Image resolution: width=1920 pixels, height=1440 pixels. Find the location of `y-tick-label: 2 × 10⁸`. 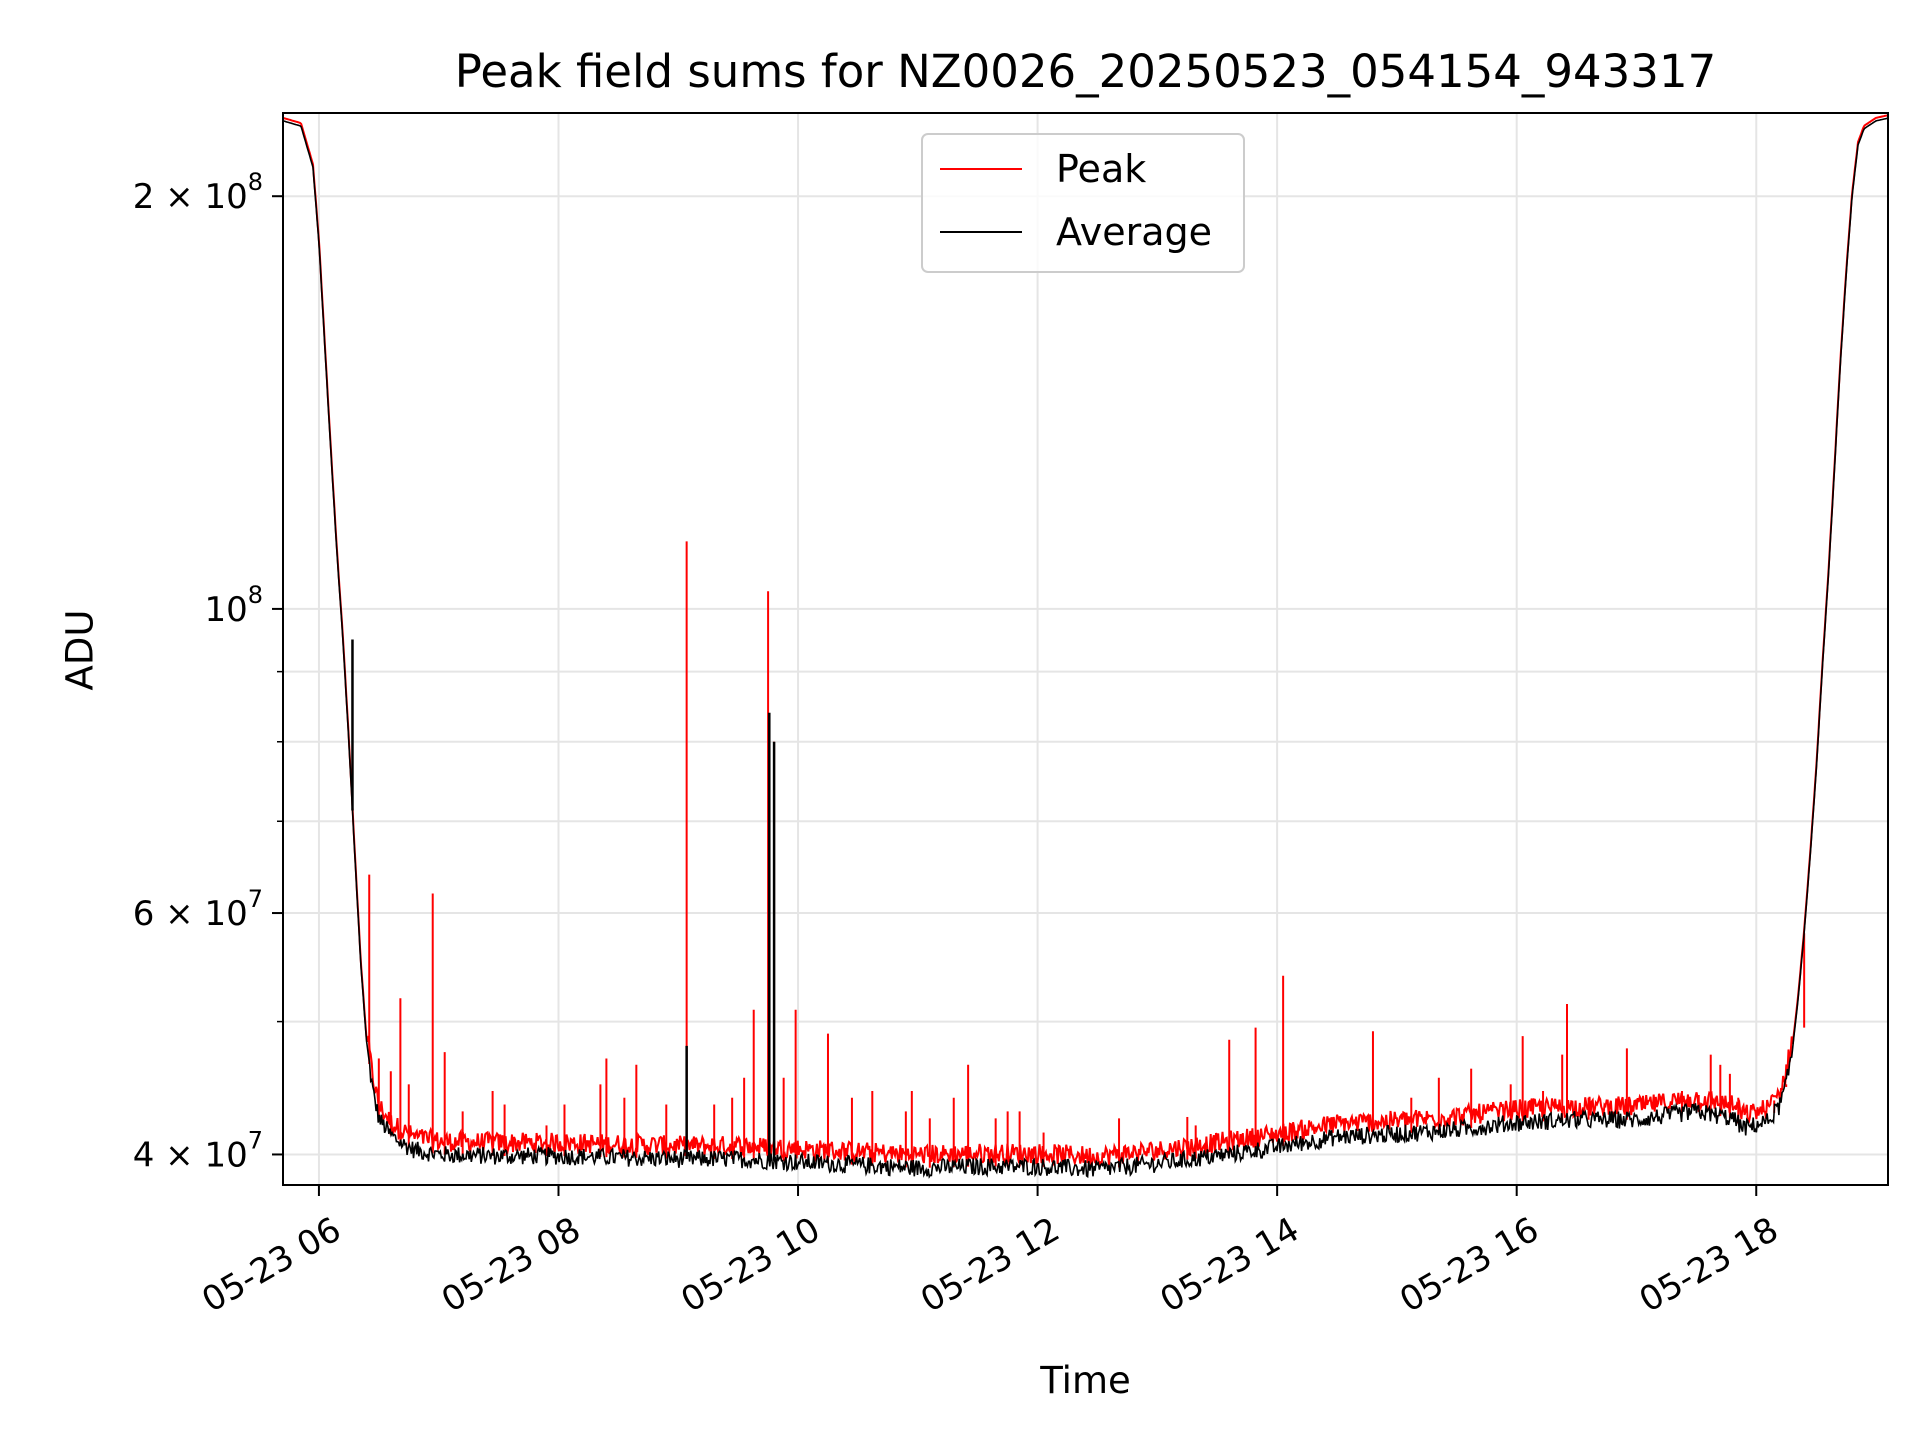

y-tick-label: 2 × 10⁸ is located at coordinates (198, 192).